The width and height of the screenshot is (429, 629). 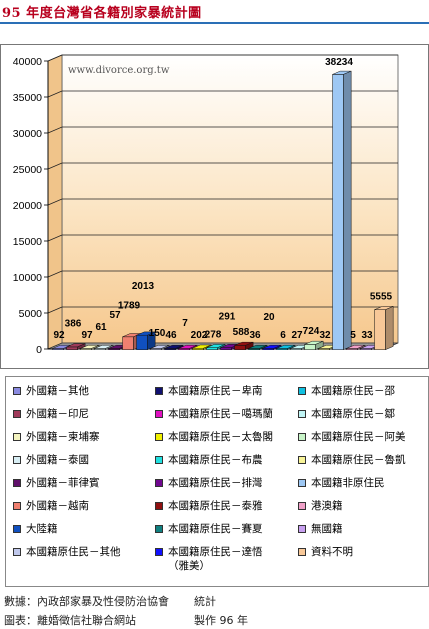 What do you see at coordinates (199, 335) in the screenshot?
I see `data-label-11: 202` at bounding box center [199, 335].